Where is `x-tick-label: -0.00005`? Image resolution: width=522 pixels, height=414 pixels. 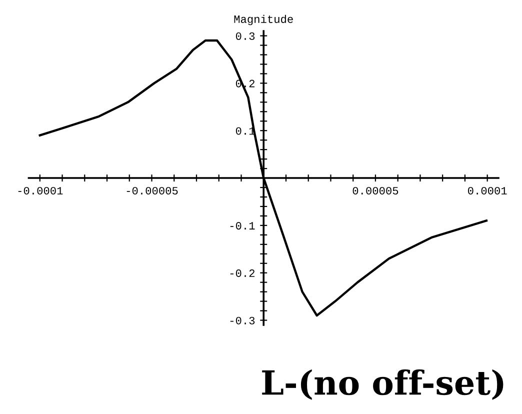 x-tick-label: -0.00005 is located at coordinates (152, 190).